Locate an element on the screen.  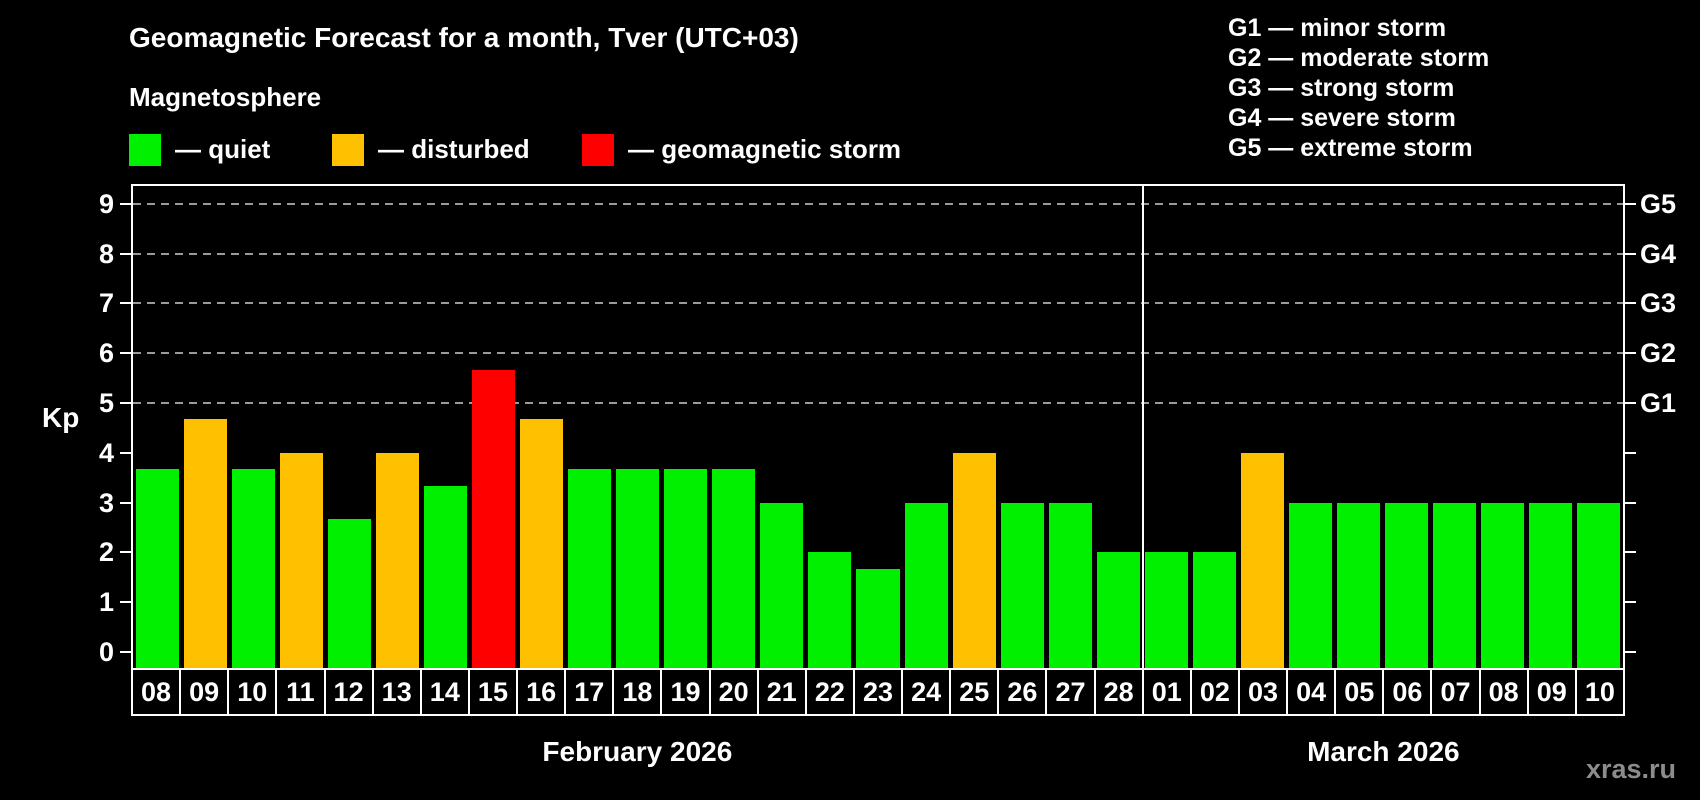
magnetosphere-label: Magnetosphere is located at coordinates (225, 97).